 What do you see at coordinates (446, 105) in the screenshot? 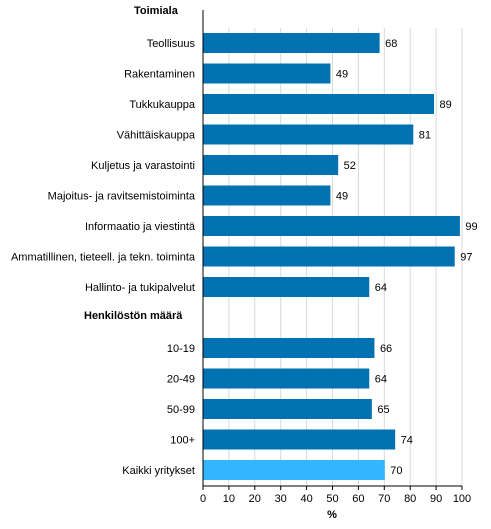
I see `data-label: 89` at bounding box center [446, 105].